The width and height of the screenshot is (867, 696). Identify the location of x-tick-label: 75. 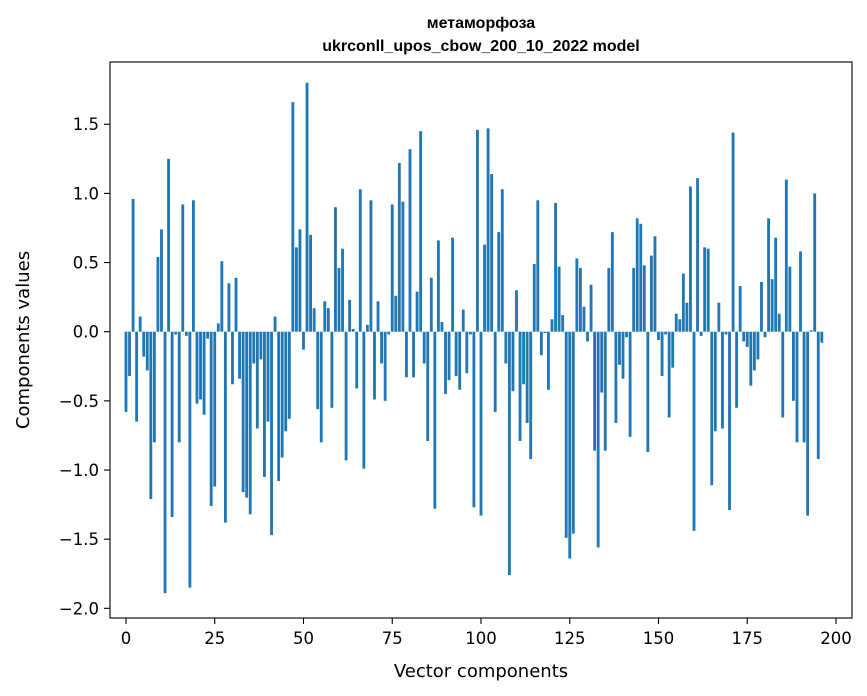
(392, 638).